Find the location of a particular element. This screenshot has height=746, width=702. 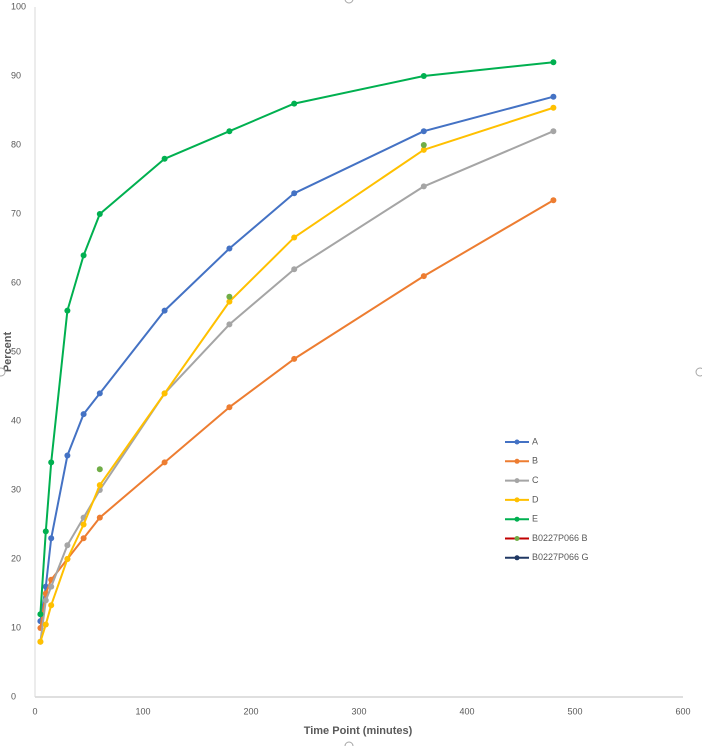

y-tick-label: 90 is located at coordinates (16, 75).